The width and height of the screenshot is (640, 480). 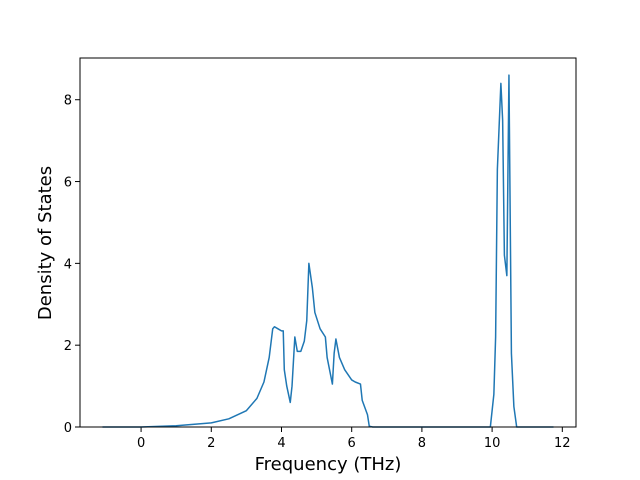 I want to click on y-tick-label: 4, so click(x=68, y=264).